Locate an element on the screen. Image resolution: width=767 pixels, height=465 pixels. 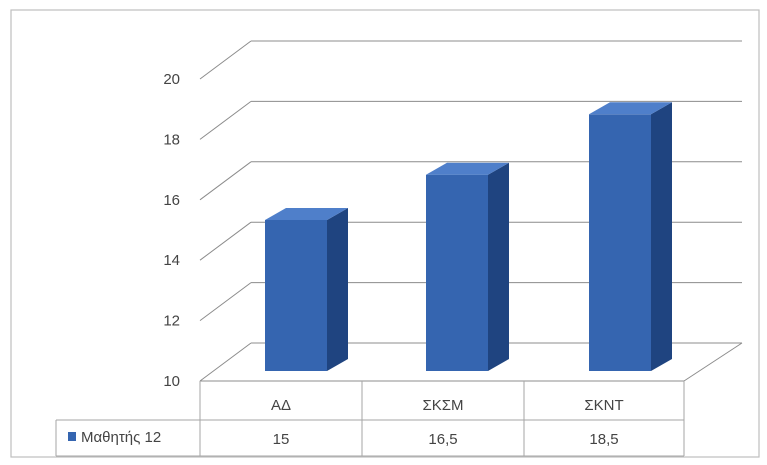
y-axis-tick-labels: 10 12 14 16 18 20 is located at coordinates (171, 230).